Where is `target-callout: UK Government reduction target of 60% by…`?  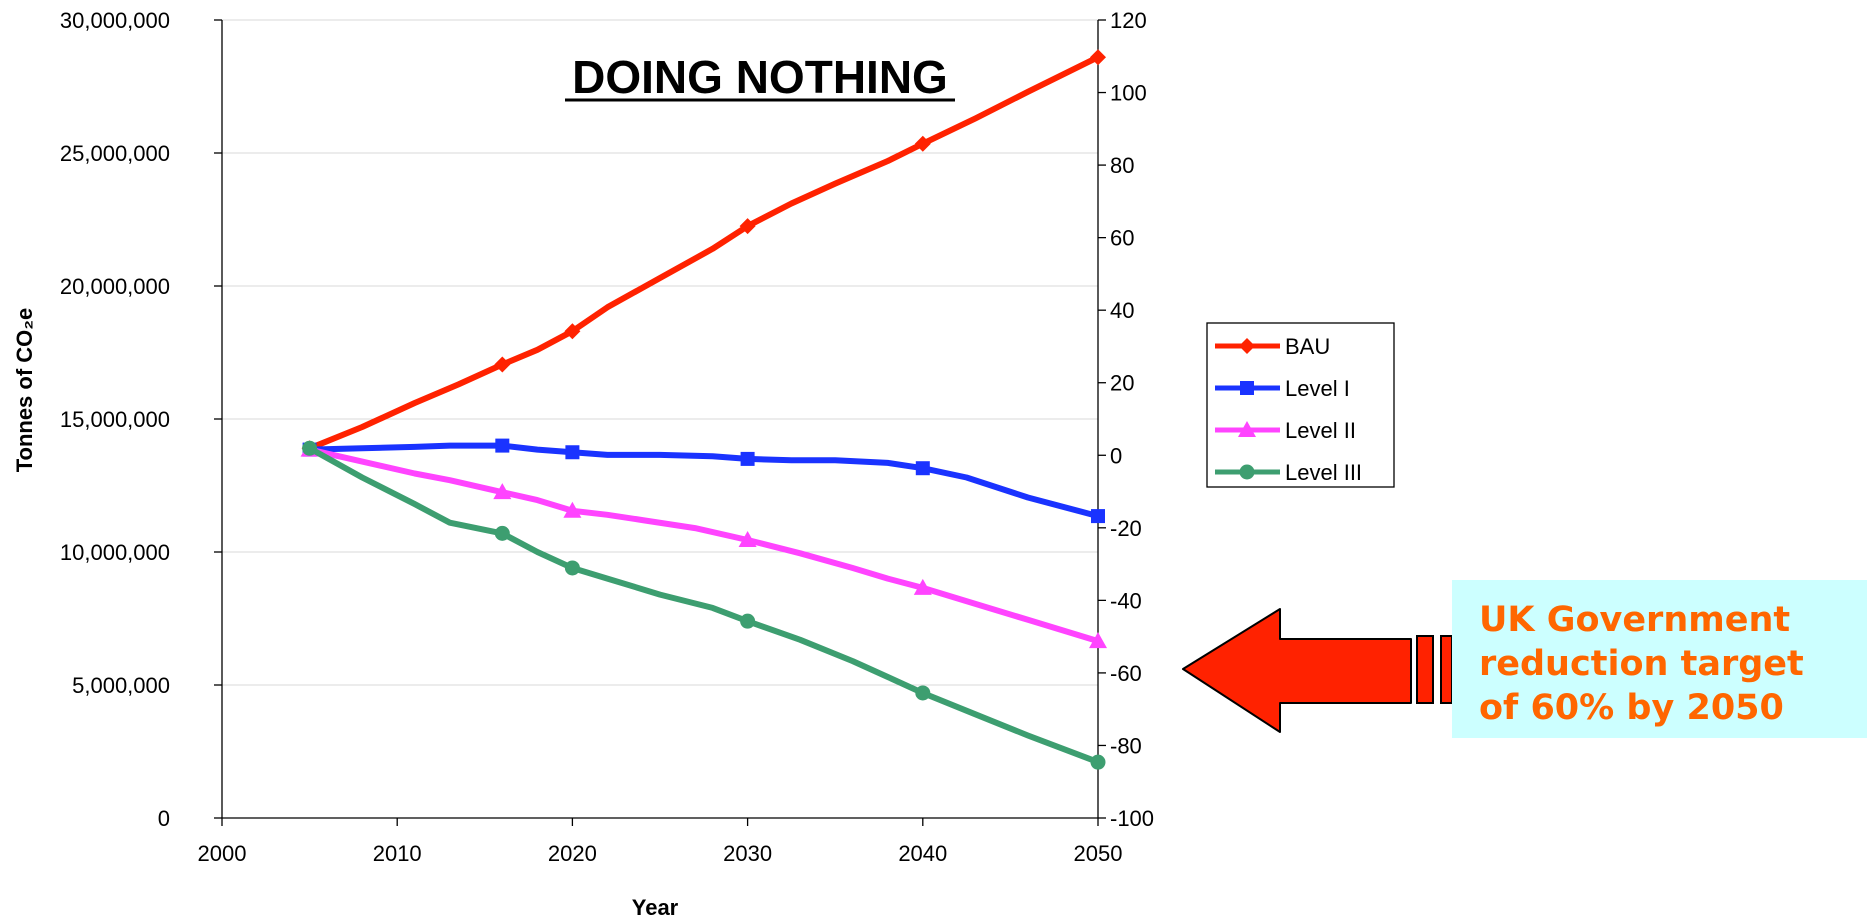
target-callout: UK Government reduction target of 60% by… is located at coordinates (1659, 659).